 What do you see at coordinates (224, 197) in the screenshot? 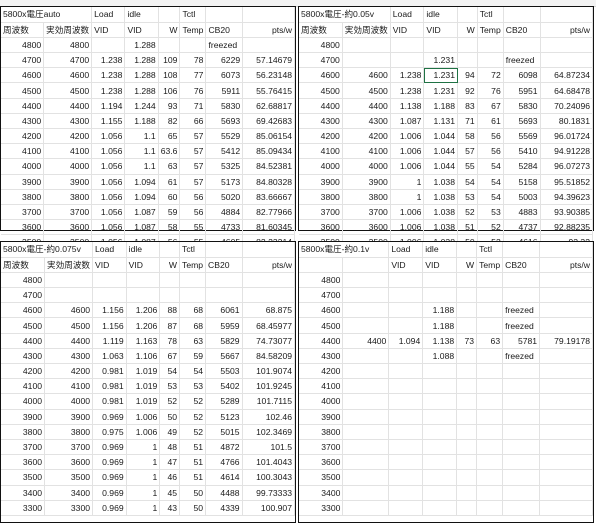
I see `data-cell: 5020` at bounding box center [224, 197].